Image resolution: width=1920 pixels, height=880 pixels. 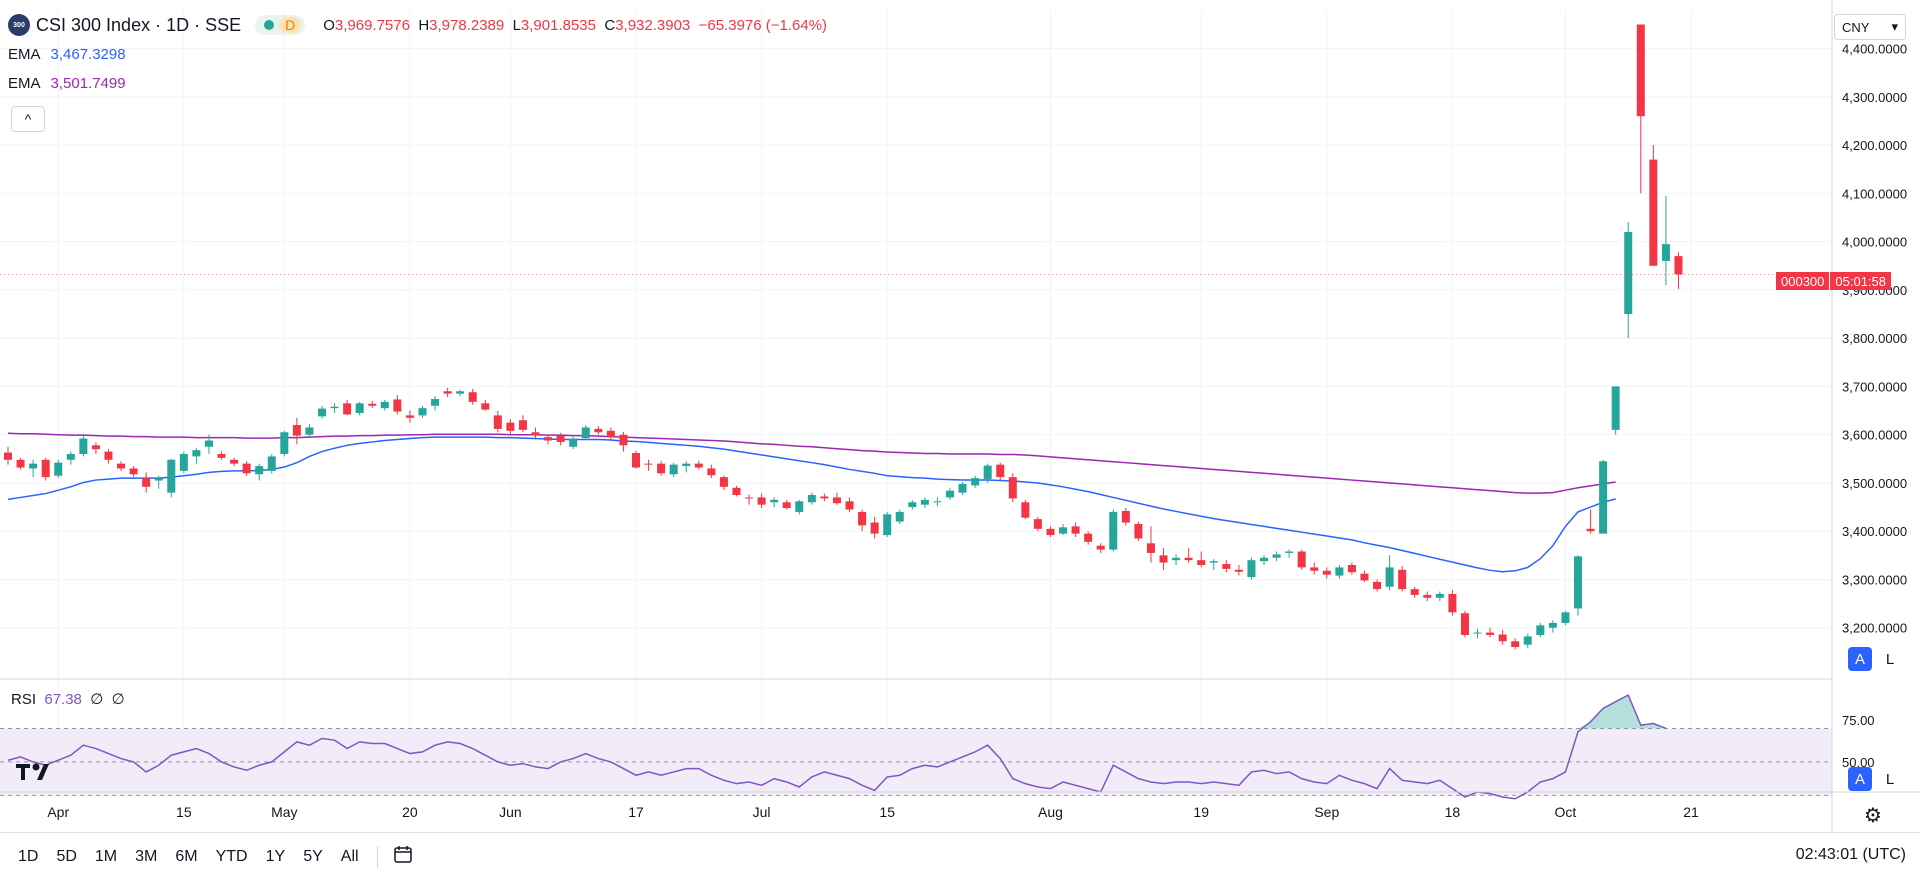 What do you see at coordinates (275, 856) in the screenshot?
I see `range-1y-button: 1Y` at bounding box center [275, 856].